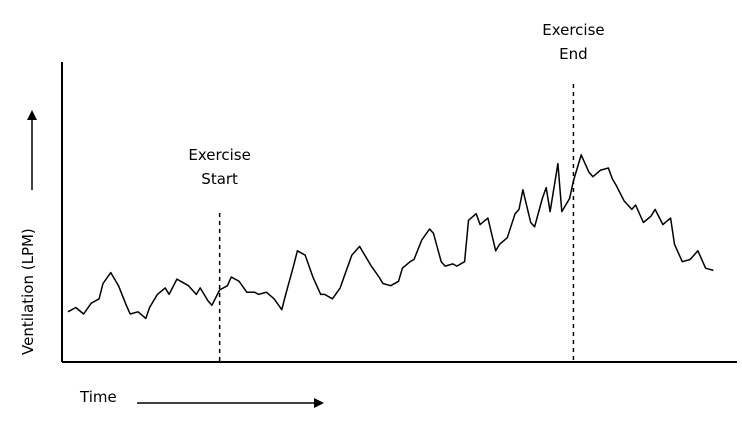 The height and width of the screenshot is (425, 742). I want to click on y-axis-label: Ventilation (LPM), so click(28, 291).